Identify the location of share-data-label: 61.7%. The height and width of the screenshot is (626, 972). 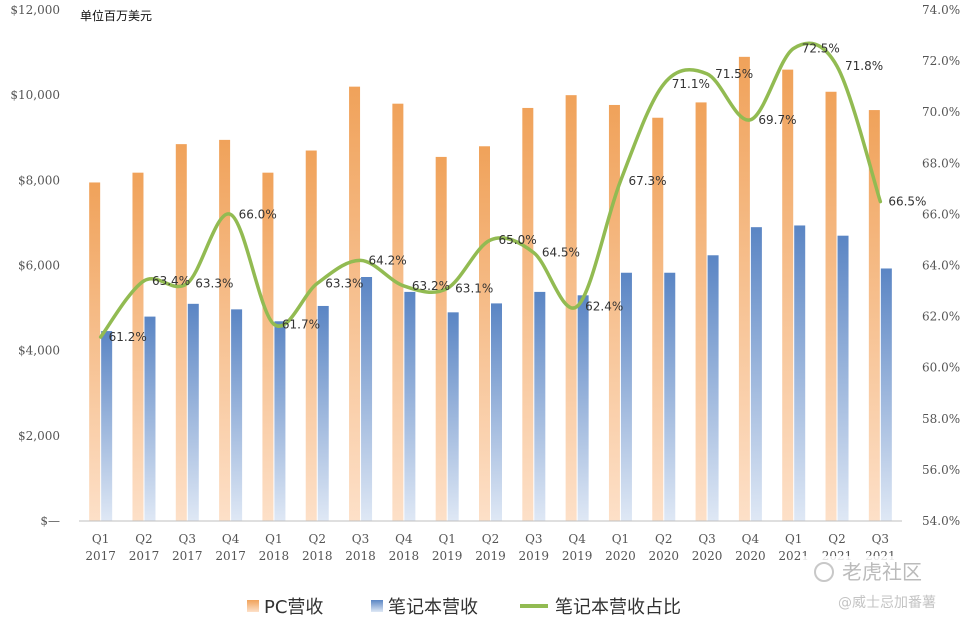
(301, 324).